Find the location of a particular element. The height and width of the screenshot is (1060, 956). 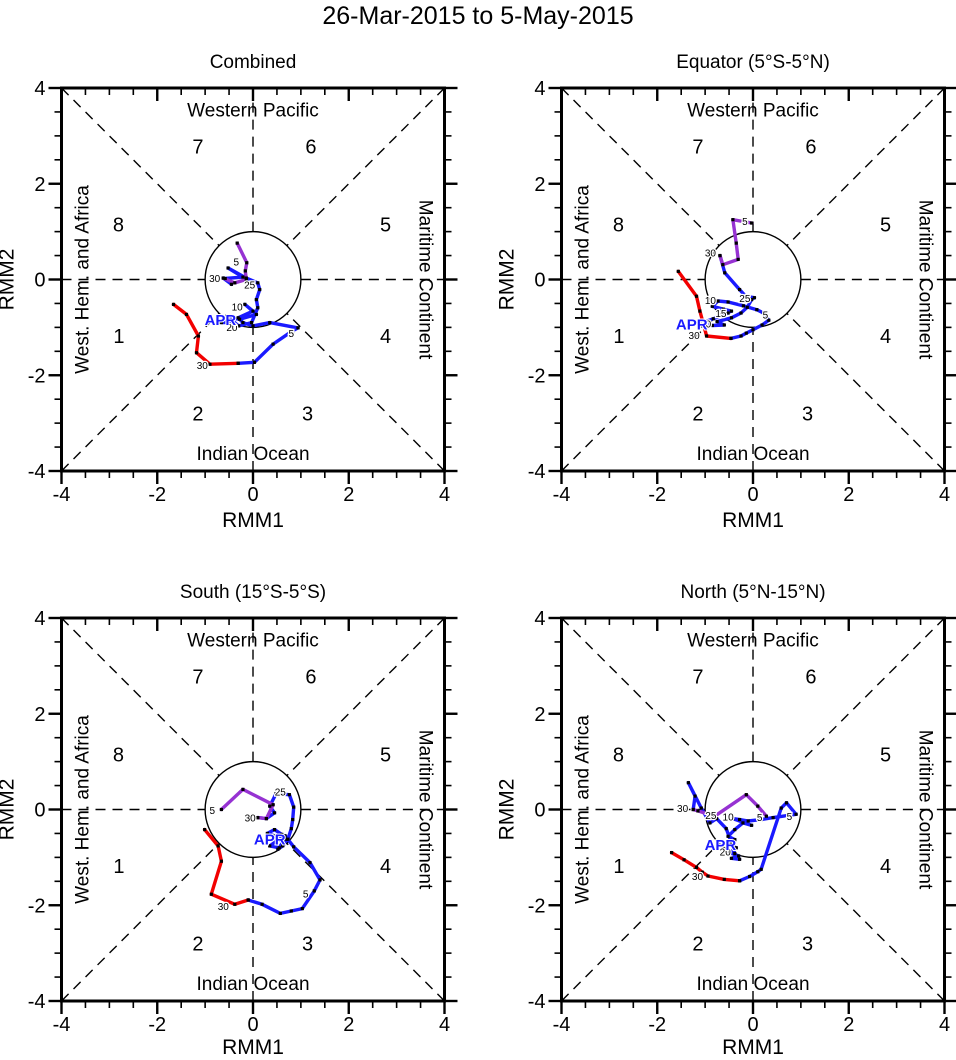

phase-number: 8 is located at coordinates (118, 755).